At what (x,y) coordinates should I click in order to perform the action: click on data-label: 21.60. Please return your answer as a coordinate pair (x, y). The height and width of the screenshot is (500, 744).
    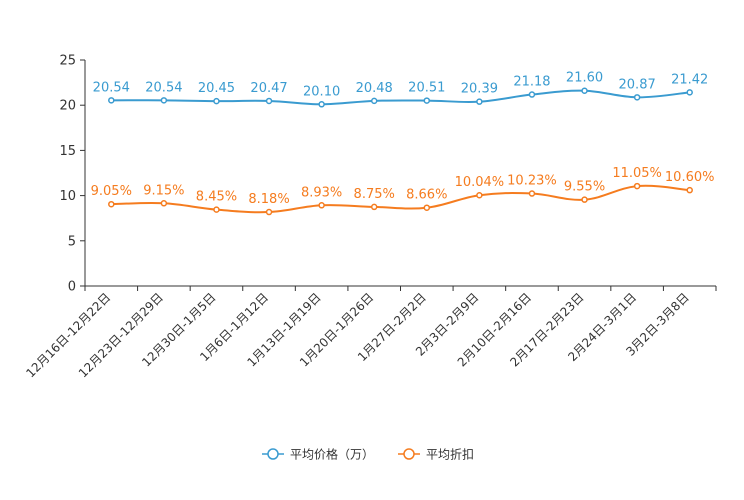
    Looking at the image, I should click on (584, 78).